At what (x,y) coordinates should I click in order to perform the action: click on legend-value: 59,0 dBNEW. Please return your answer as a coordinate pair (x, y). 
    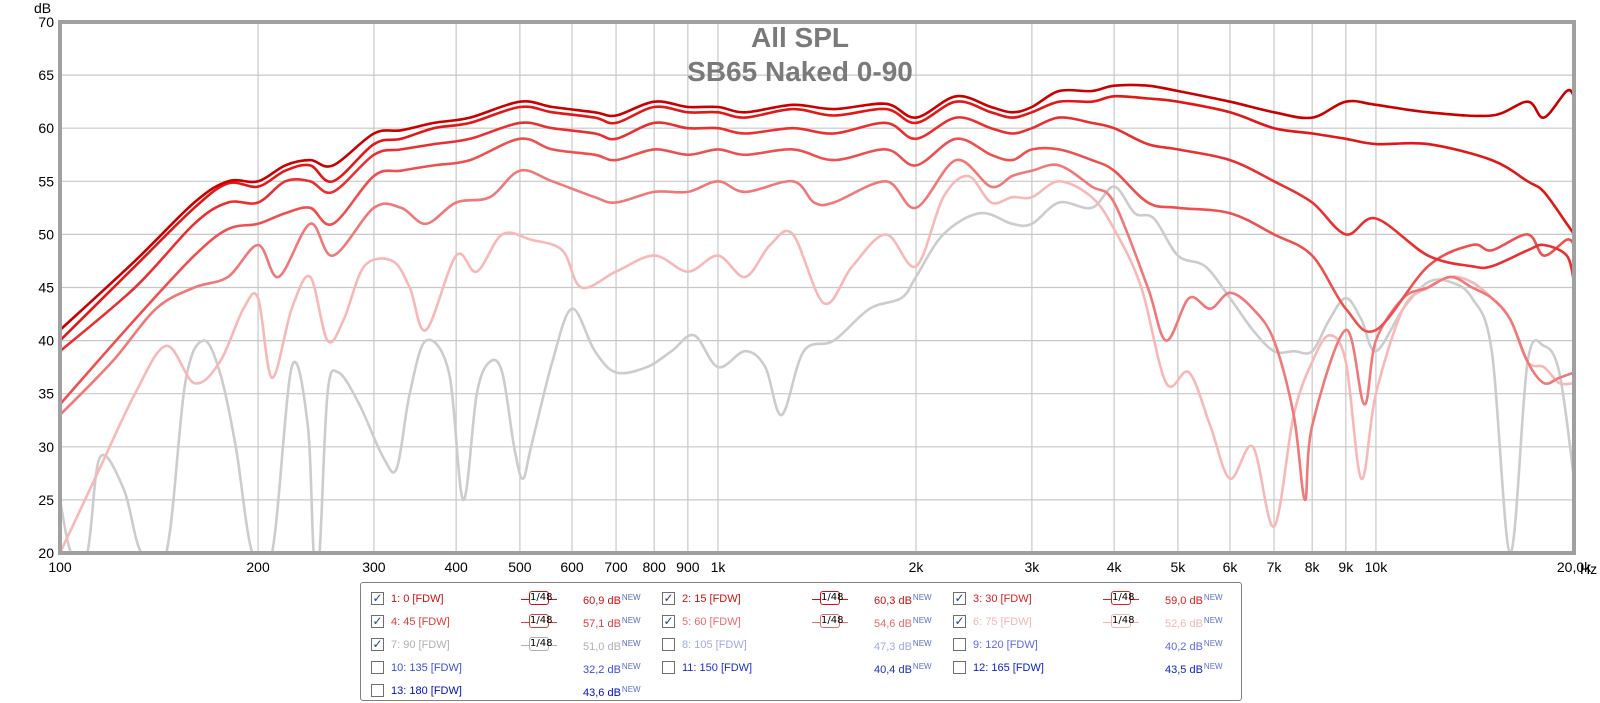
    Looking at the image, I should click on (1194, 600).